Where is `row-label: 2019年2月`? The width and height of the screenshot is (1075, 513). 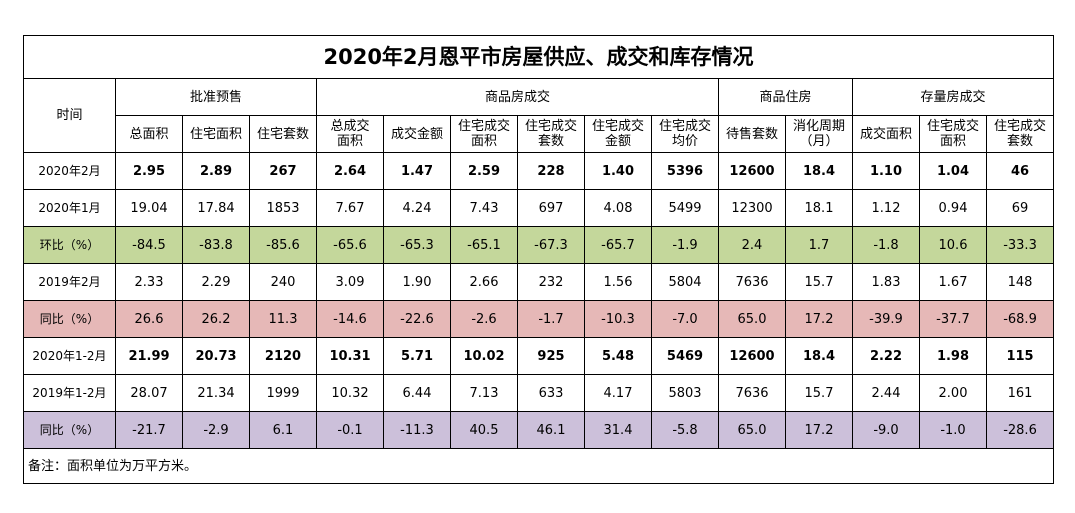 row-label: 2019年2月 is located at coordinates (69, 282).